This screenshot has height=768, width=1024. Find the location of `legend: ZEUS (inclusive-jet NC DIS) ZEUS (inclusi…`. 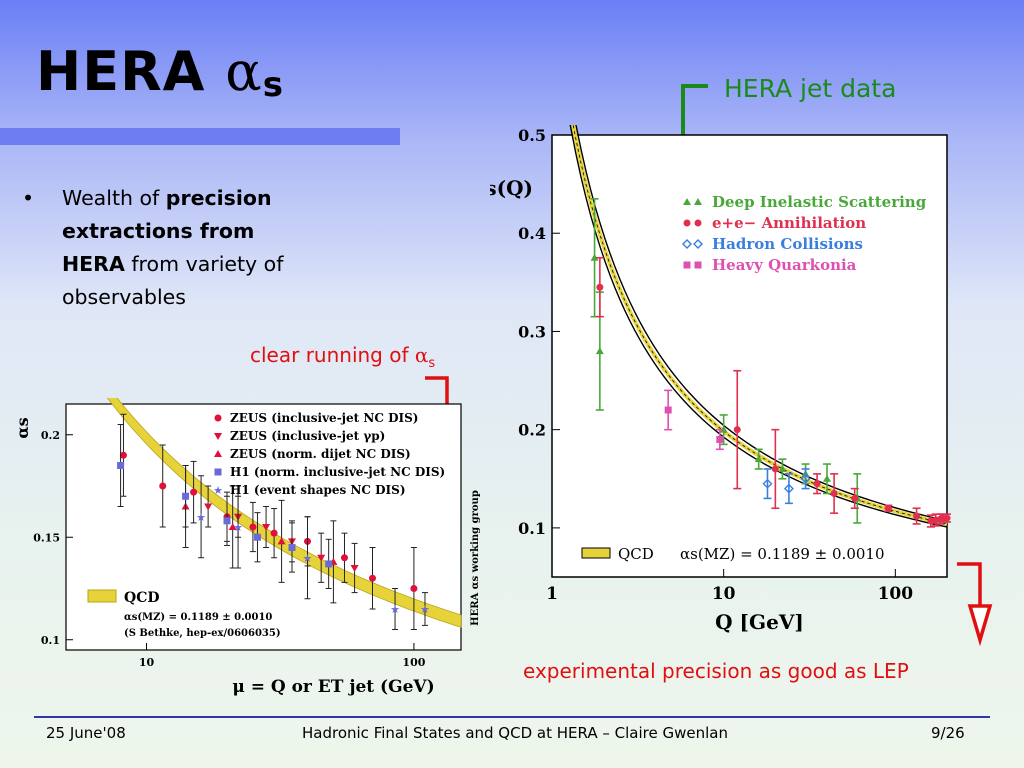

legend: ZEUS (inclusive-jet NC DIS) ZEUS (inclusi… is located at coordinates (329, 454).